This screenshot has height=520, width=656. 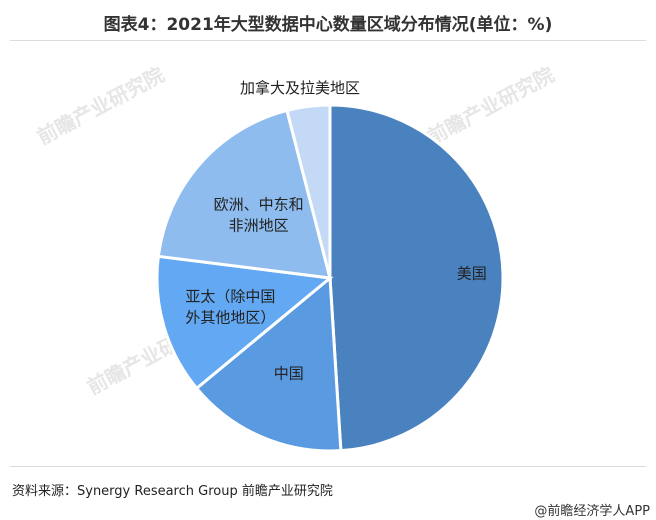 I want to click on chart-title: 图表4：2021年大型数据中心数量区域分布情况(单位：%), so click(x=328, y=25).